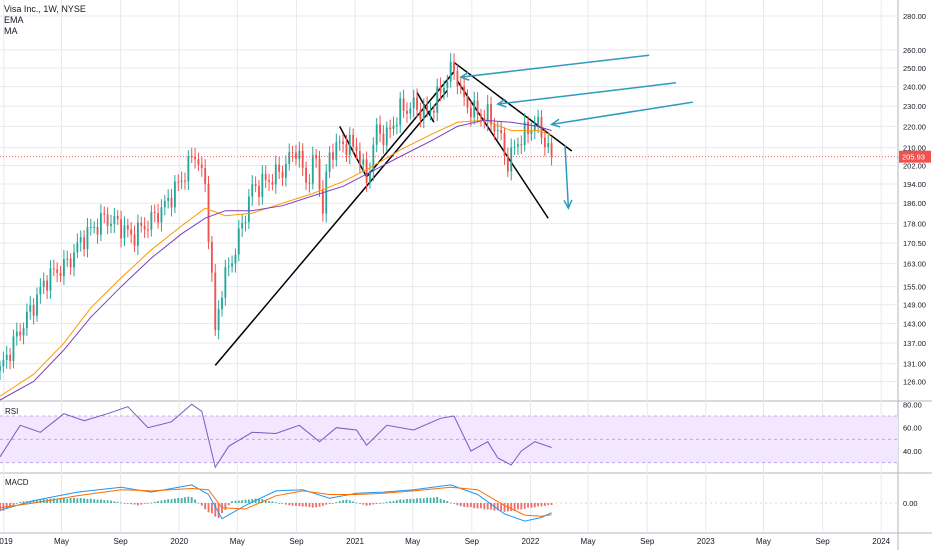 This screenshot has width=932, height=555. What do you see at coordinates (914, 16) in the screenshot?
I see `price-axis-tick-label: 280.00` at bounding box center [914, 16].